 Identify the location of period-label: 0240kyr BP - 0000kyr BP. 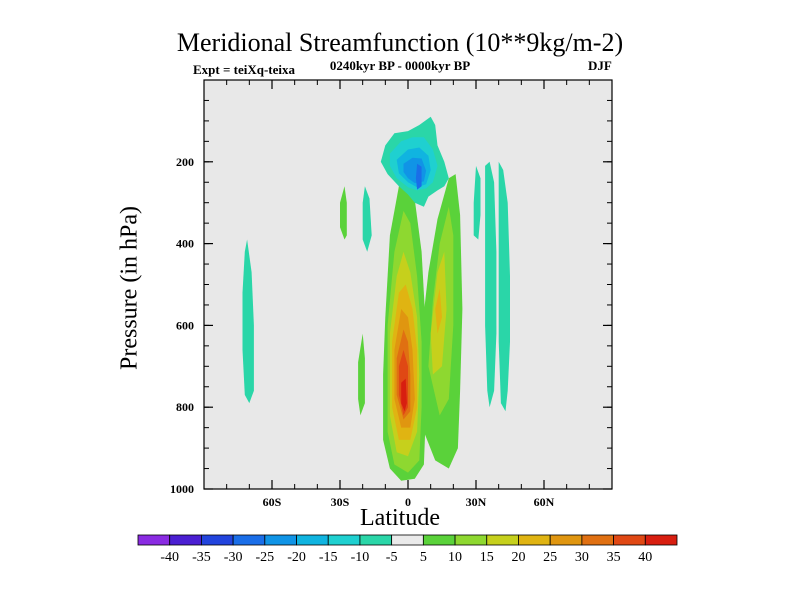
(400, 65).